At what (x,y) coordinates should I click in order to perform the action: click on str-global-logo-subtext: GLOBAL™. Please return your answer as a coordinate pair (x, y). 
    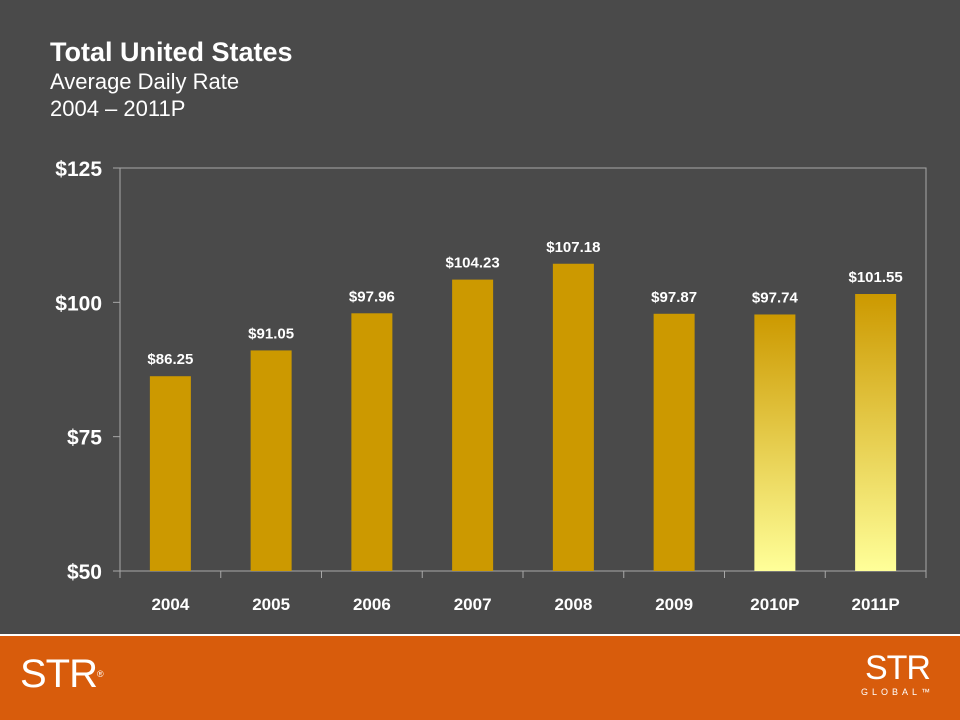
    Looking at the image, I should click on (897, 692).